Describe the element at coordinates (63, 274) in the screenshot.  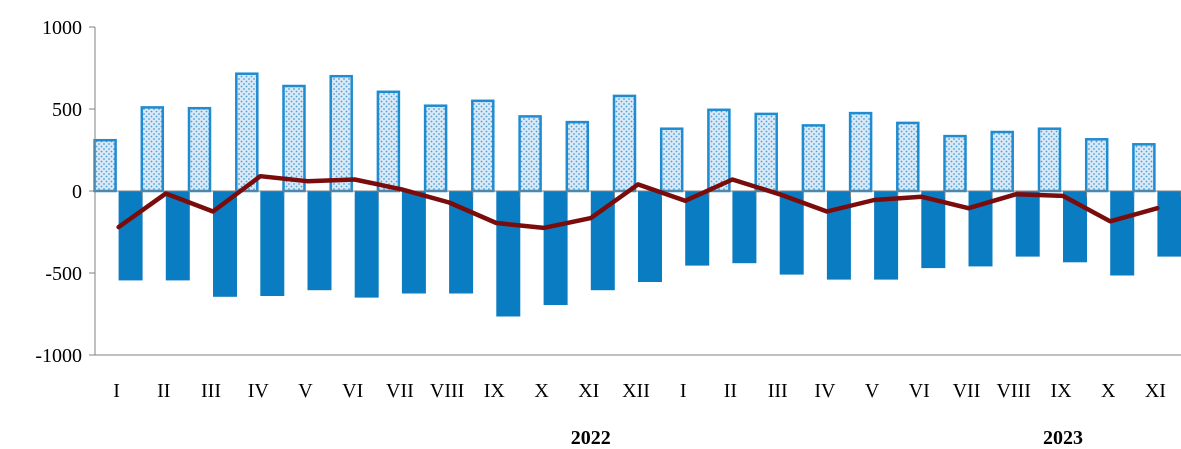
I see `y-tick-label: -500` at that location.